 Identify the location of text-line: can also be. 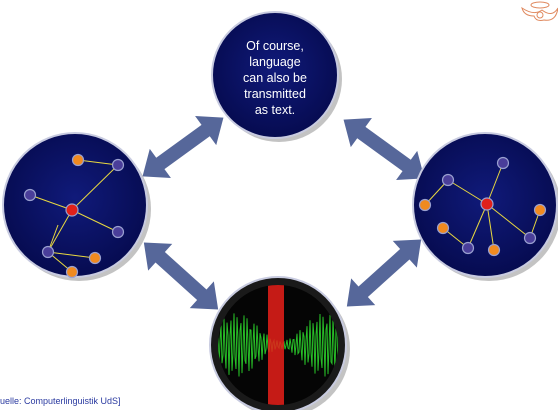
(275, 78).